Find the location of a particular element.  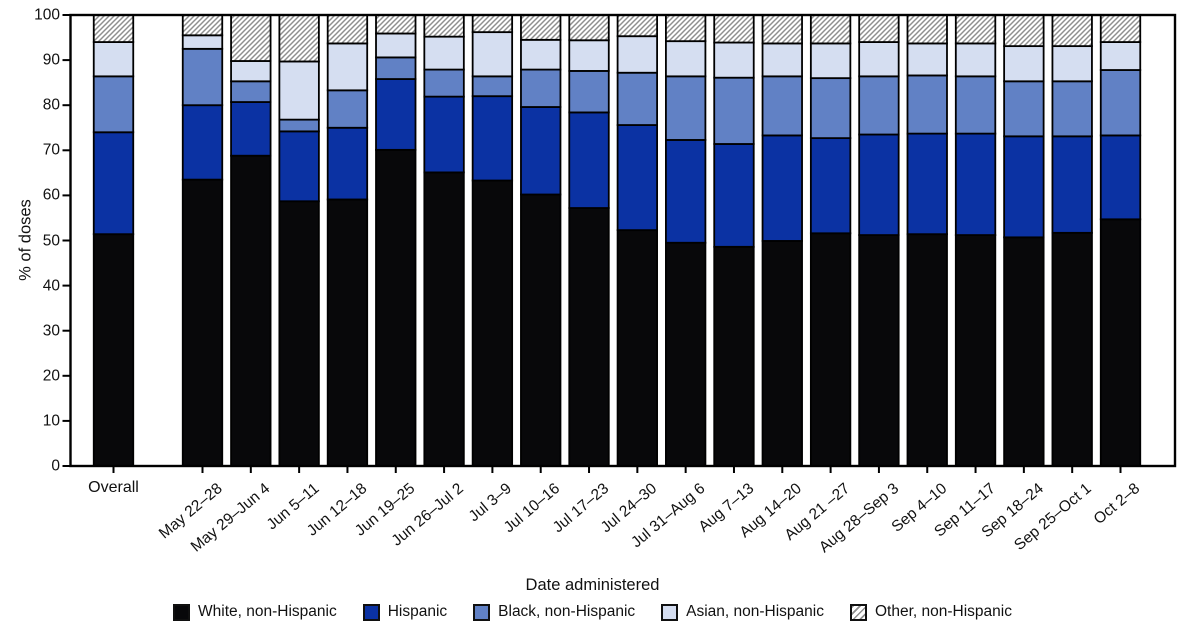

legend-item-black-non-hispanic: Black, non-Hispanic is located at coordinates (554, 612).